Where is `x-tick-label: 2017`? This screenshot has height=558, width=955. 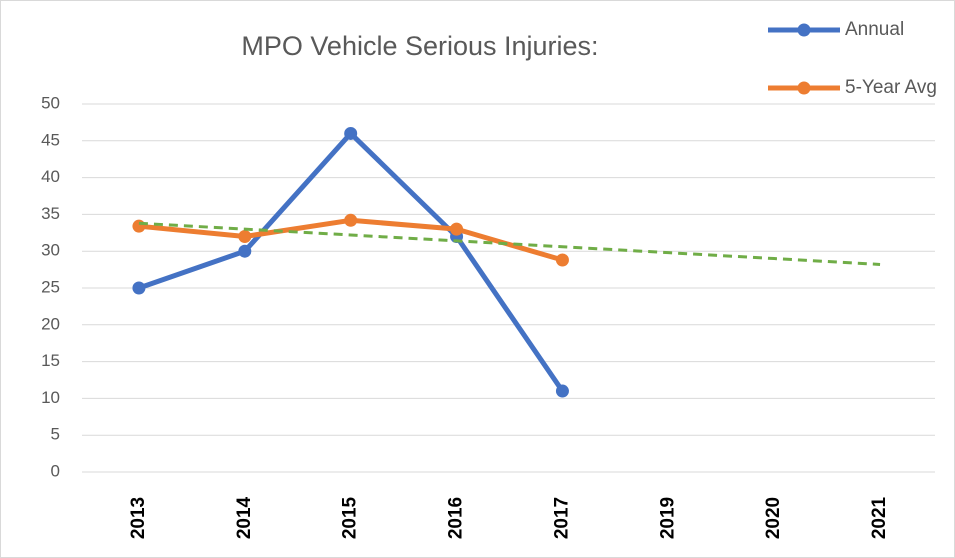
x-tick-label: 2017 is located at coordinates (561, 518).